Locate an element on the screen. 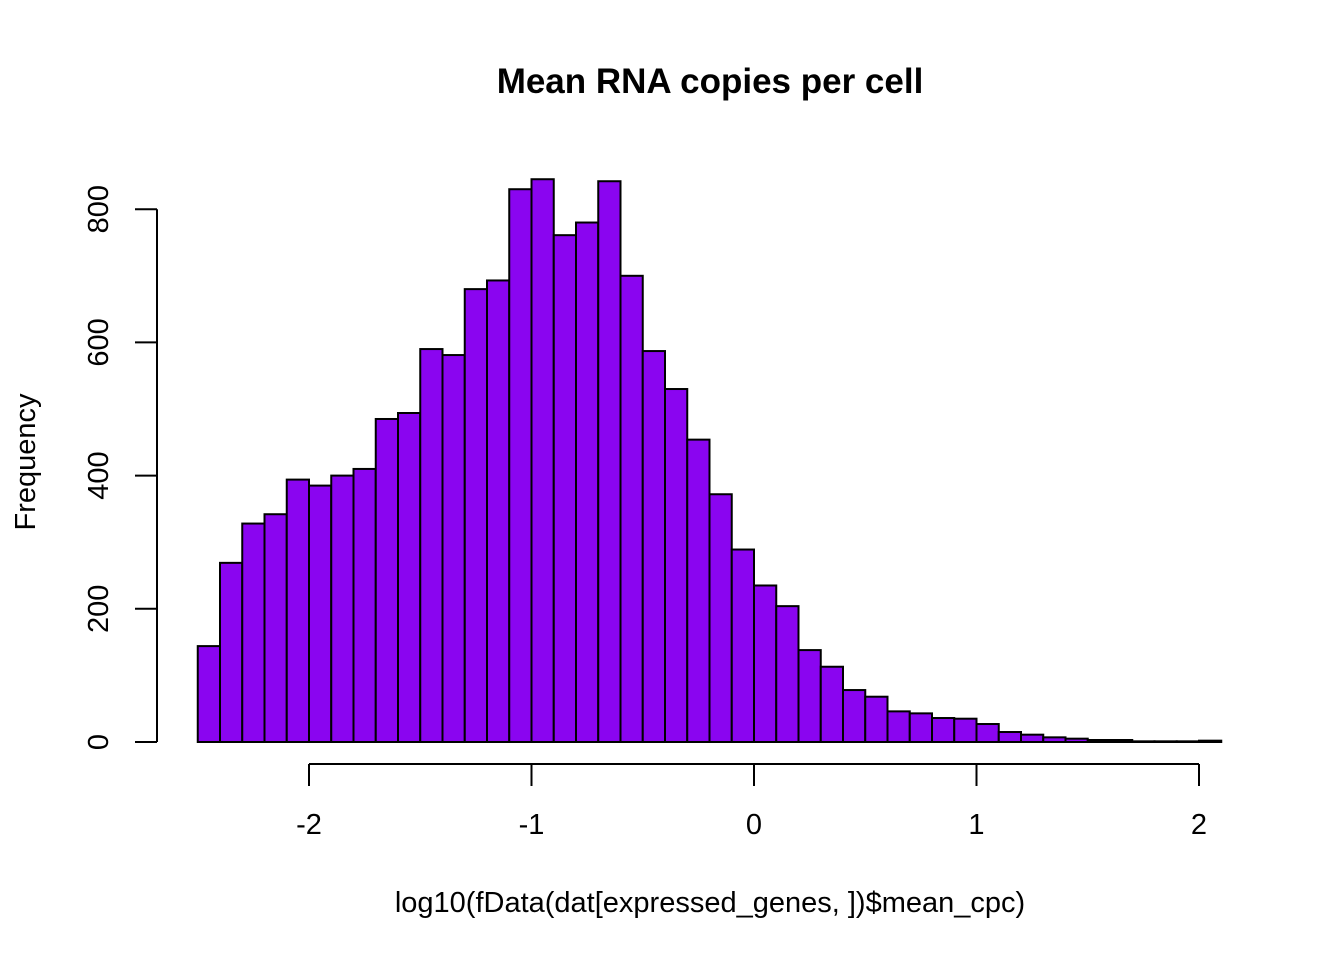  y-tick-label: 800 is located at coordinates (99, 209).